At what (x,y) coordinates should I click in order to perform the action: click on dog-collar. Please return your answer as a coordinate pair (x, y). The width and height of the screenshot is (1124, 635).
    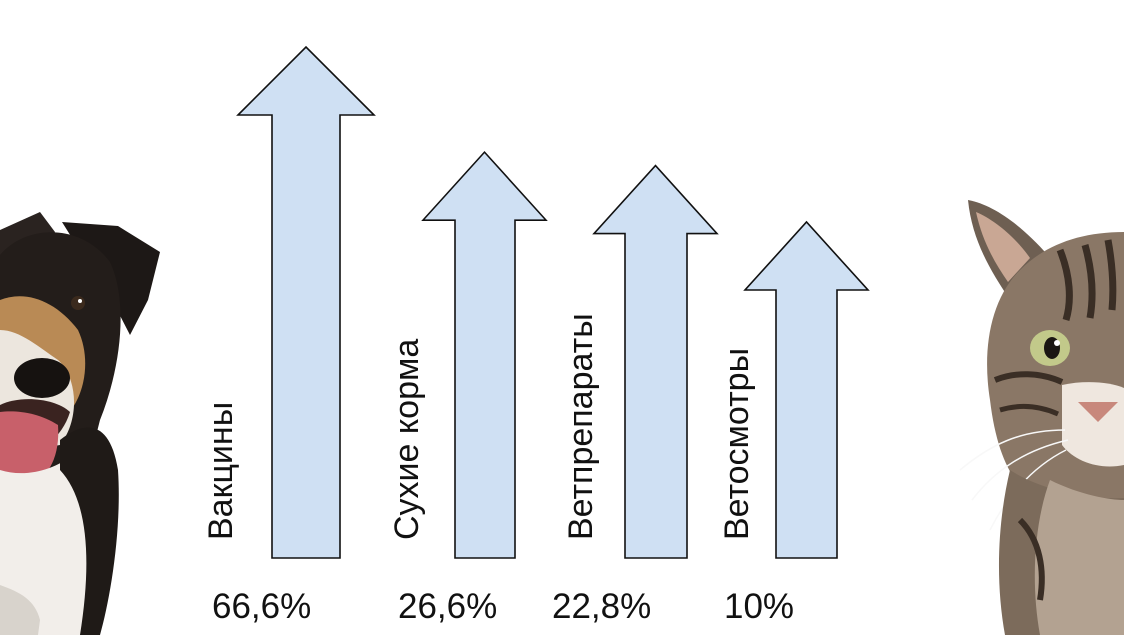
    Looking at the image, I should click on (20, 610).